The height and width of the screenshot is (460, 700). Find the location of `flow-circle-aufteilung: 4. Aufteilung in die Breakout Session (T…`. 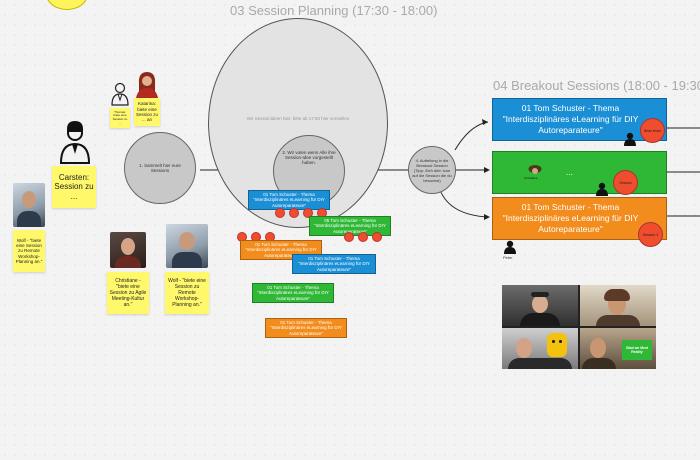

flow-circle-aufteilung: 4. Aufteilung in die Breakout Session (T… is located at coordinates (432, 170).